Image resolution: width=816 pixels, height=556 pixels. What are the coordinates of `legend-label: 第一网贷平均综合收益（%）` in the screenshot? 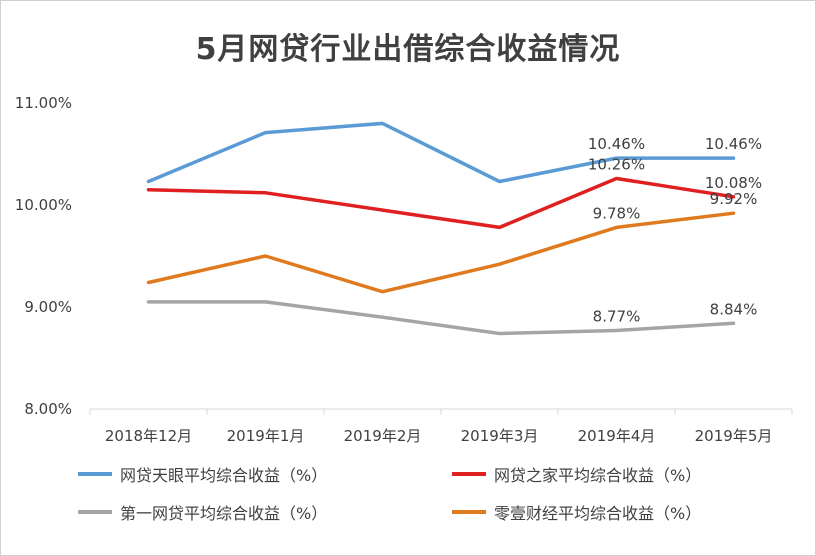 It's located at (224, 513).